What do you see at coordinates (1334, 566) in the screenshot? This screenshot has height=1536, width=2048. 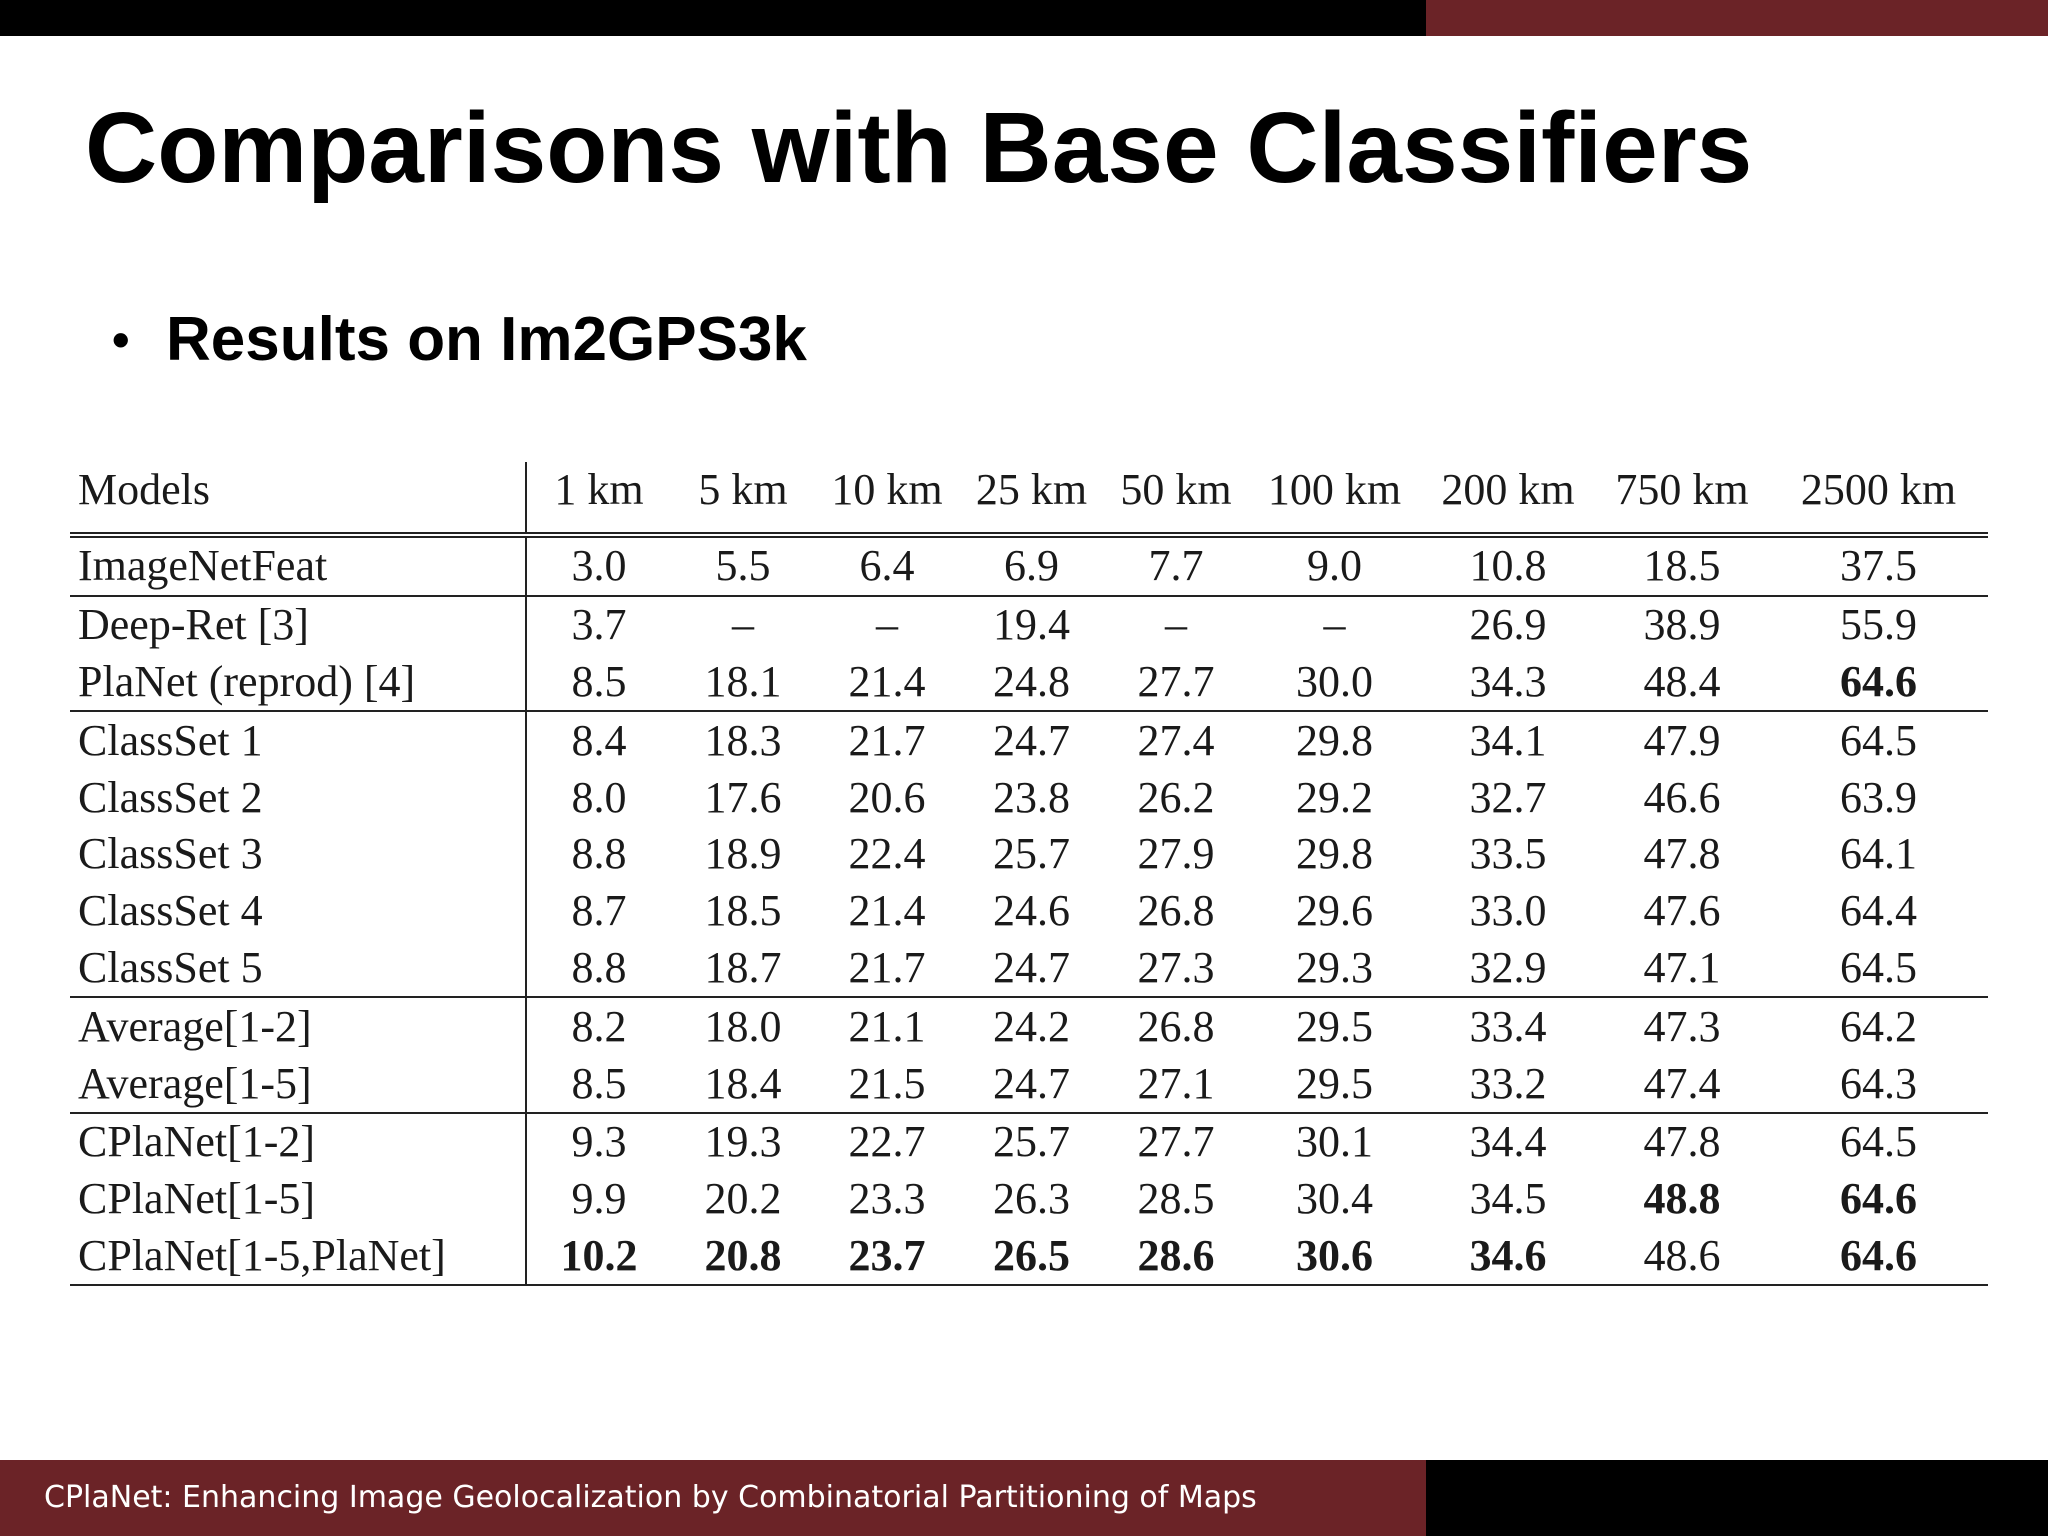 I see `value-cell: 9.0` at bounding box center [1334, 566].